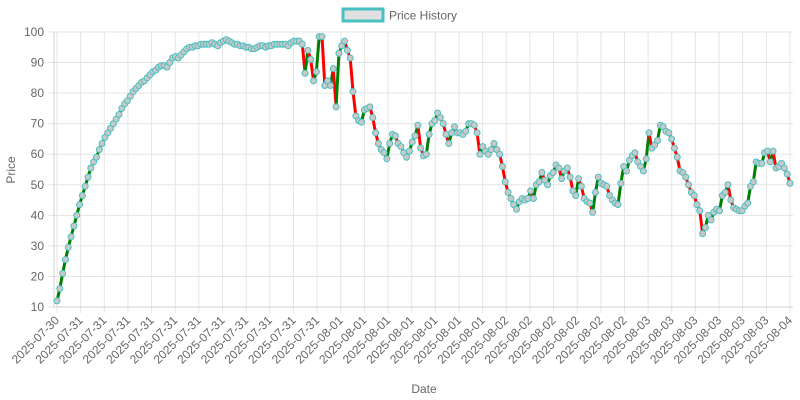 This screenshot has width=800, height=400. Describe the element at coordinates (38, 246) in the screenshot. I see `y-tick-label: 30` at that location.